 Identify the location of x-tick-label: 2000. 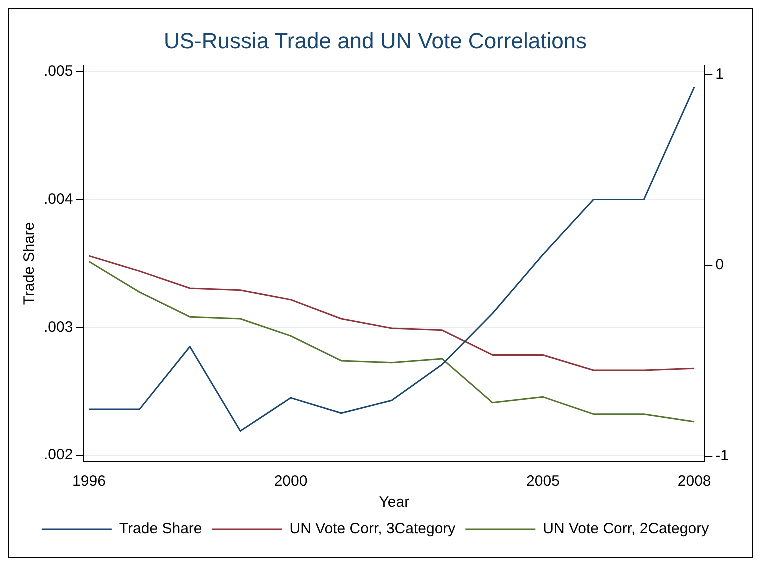
(291, 481).